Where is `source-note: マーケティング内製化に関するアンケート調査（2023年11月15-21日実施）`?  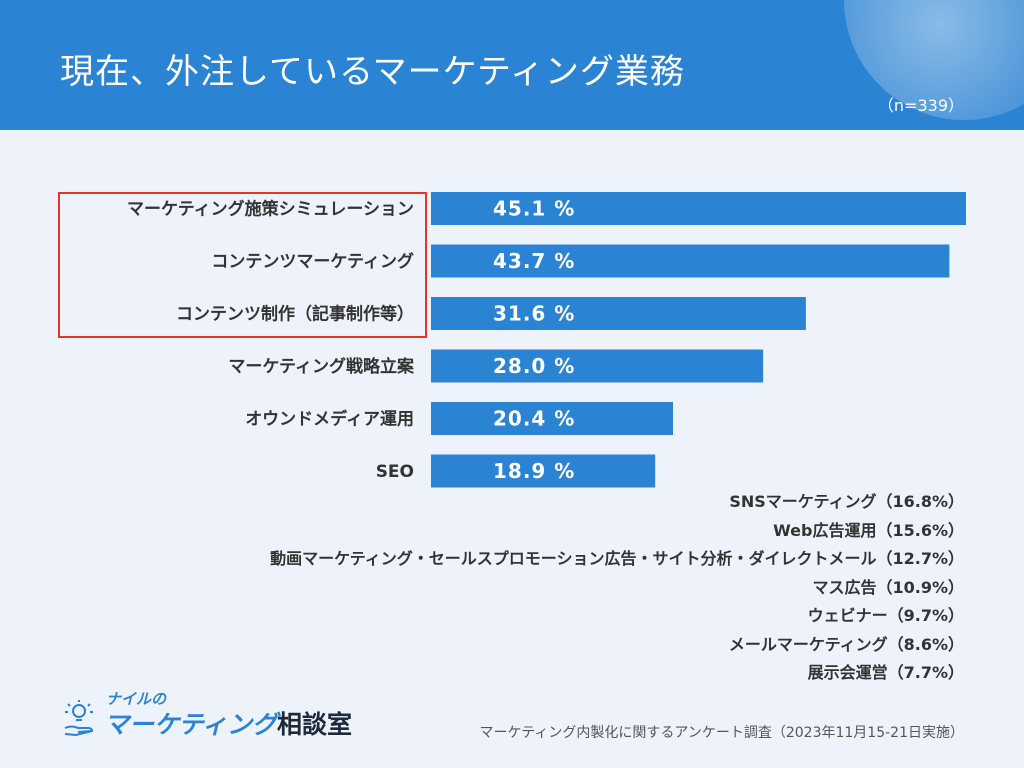
source-note: マーケティング内製化に関するアンケート調査（2023年11月15-21日実施） is located at coordinates (721, 733).